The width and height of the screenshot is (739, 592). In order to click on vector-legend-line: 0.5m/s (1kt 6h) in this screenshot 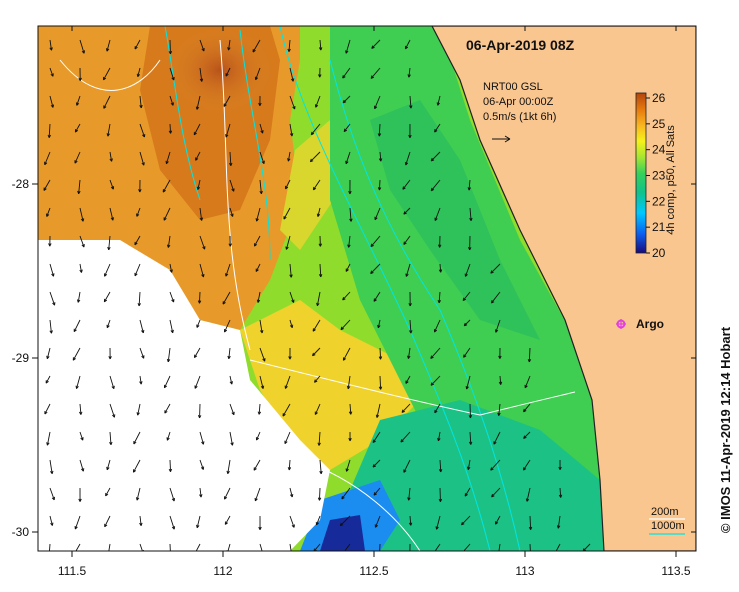, I will do `click(520, 117)`.